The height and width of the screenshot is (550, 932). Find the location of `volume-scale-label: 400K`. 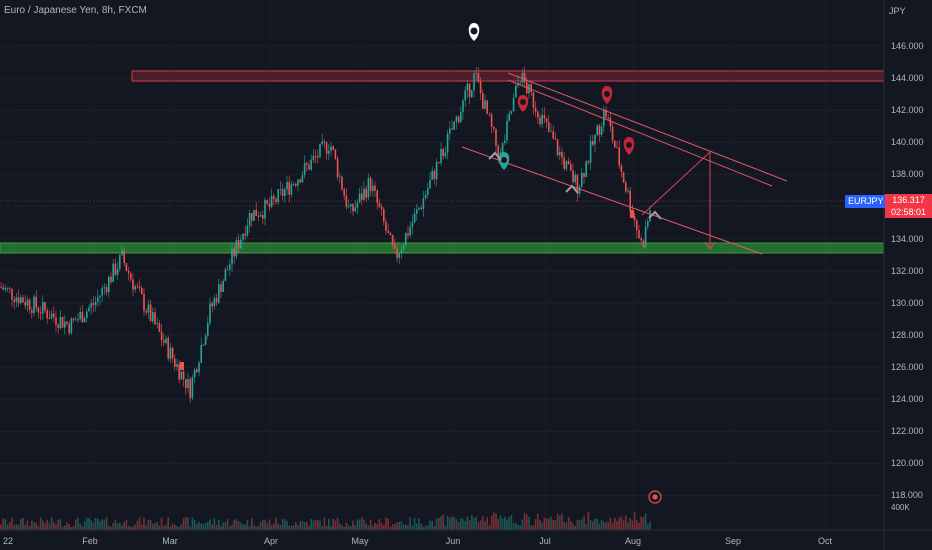

volume-scale-label: 400K is located at coordinates (900, 507).